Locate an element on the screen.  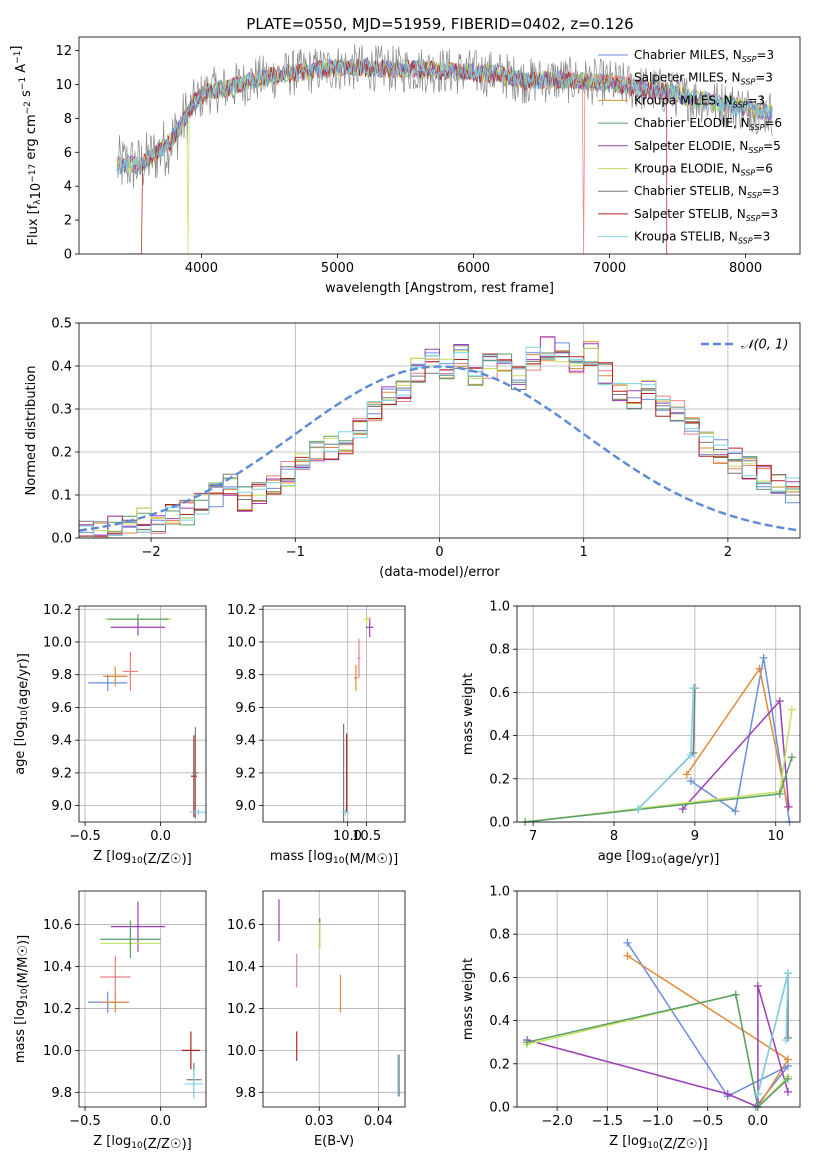
x-tick-label: −2.0 is located at coordinates (557, 1121).